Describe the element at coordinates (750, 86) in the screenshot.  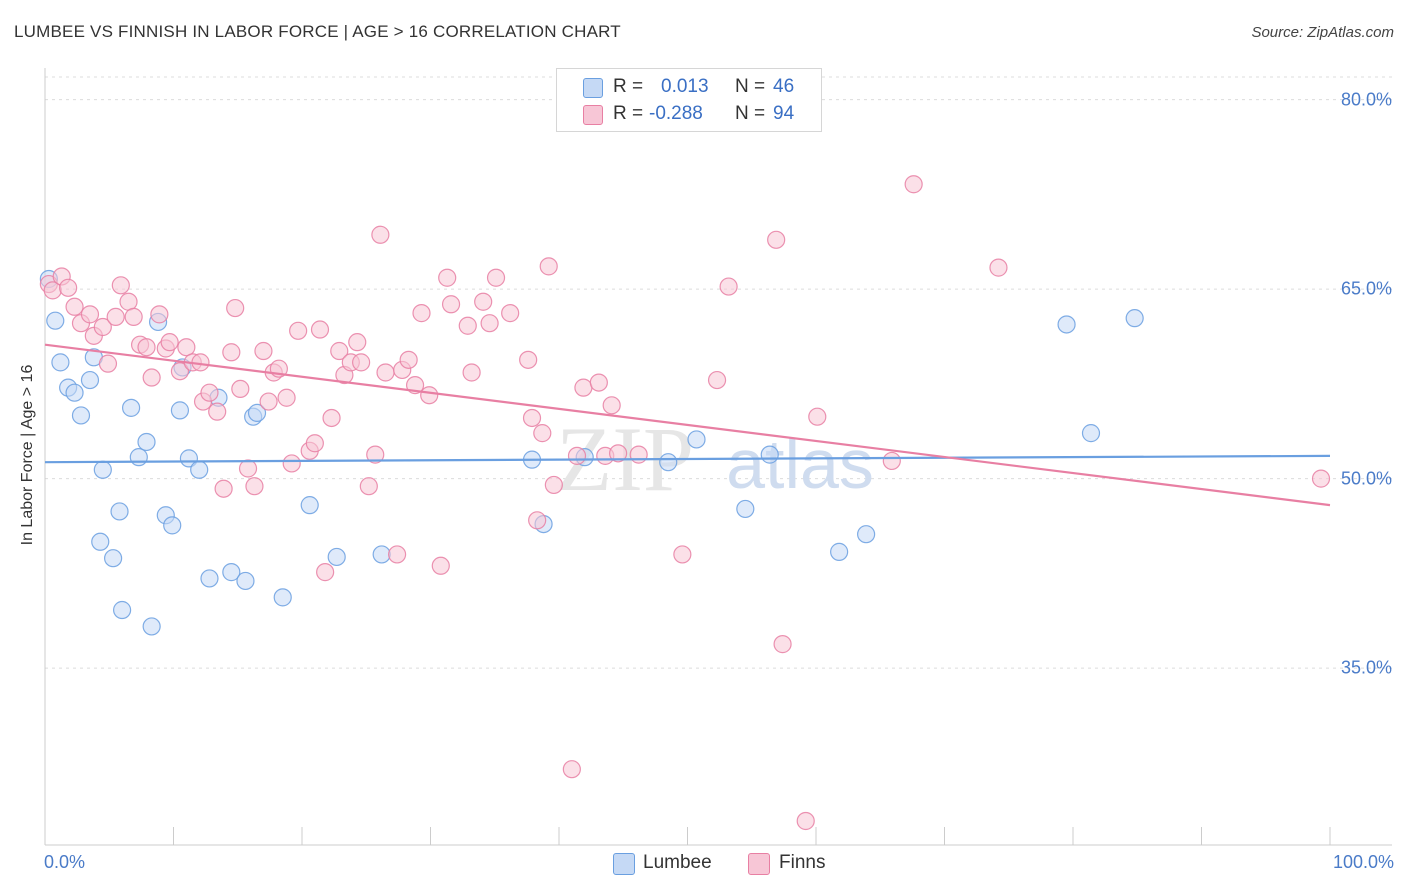
I see `n-label: N =` at that location.